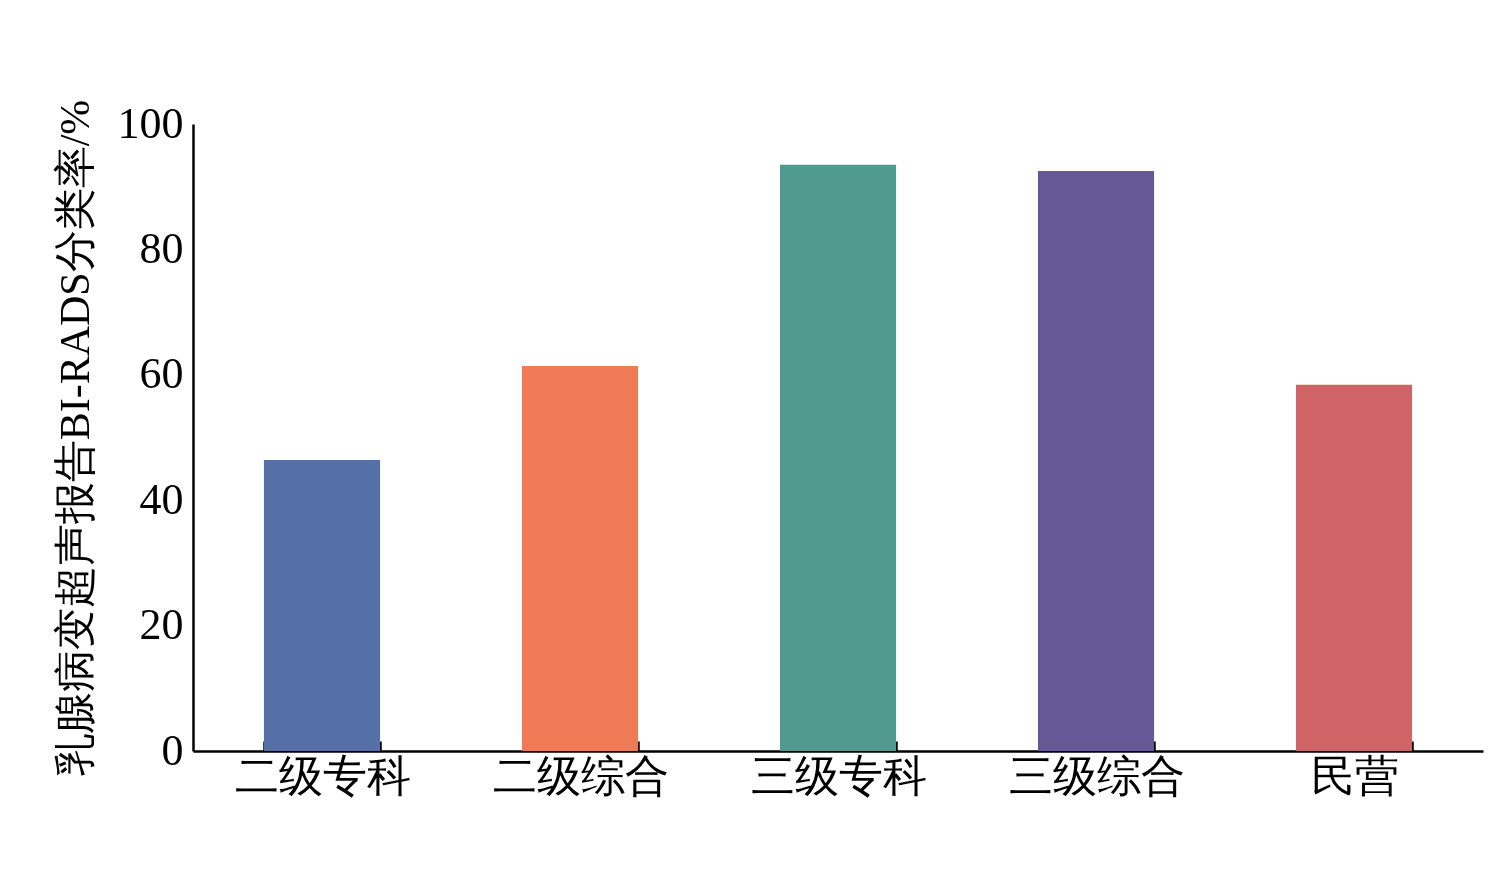 The width and height of the screenshot is (1500, 876). What do you see at coordinates (161, 374) in the screenshot?
I see `y-tick-label: 60` at bounding box center [161, 374].